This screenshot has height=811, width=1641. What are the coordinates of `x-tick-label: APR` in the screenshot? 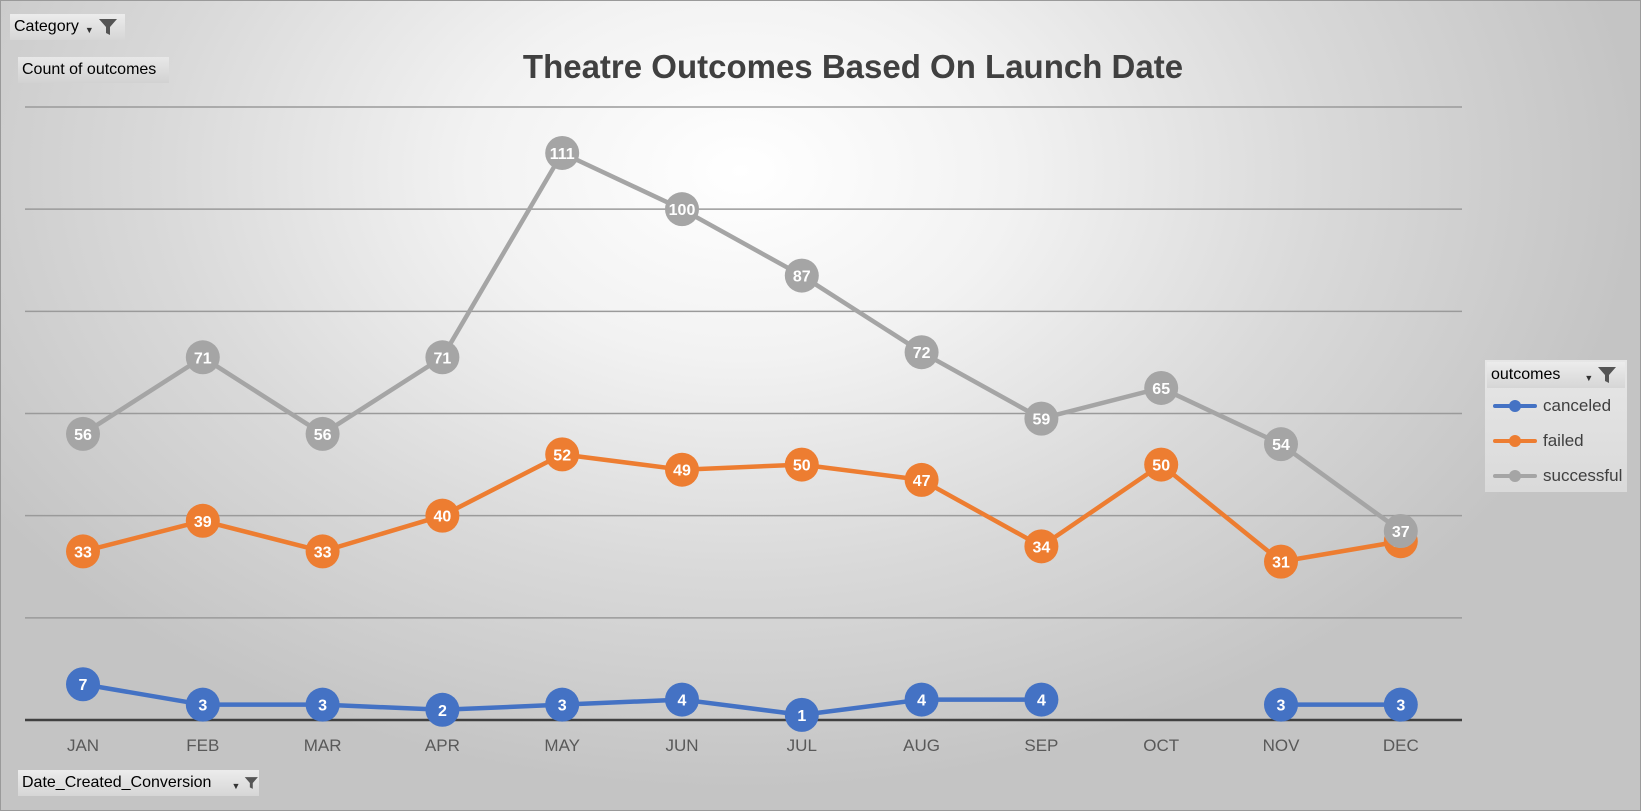 It's located at (442, 745).